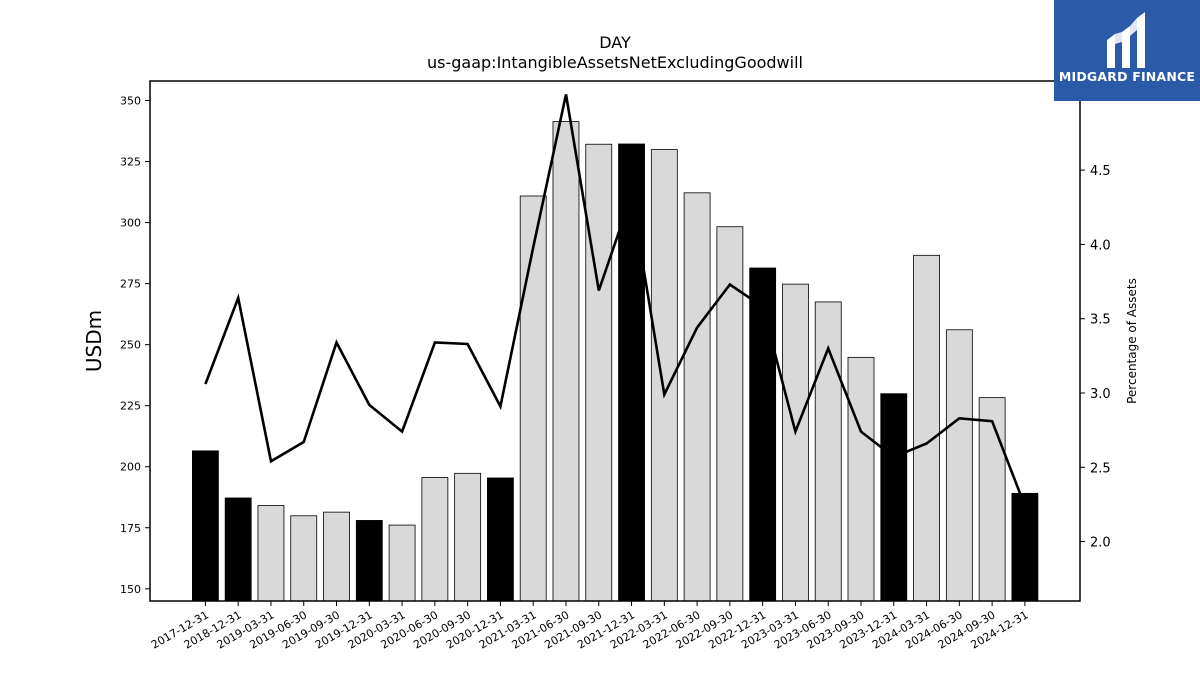 This screenshot has width=1200, height=675. I want to click on y-axis-label: USDm, so click(94, 341).